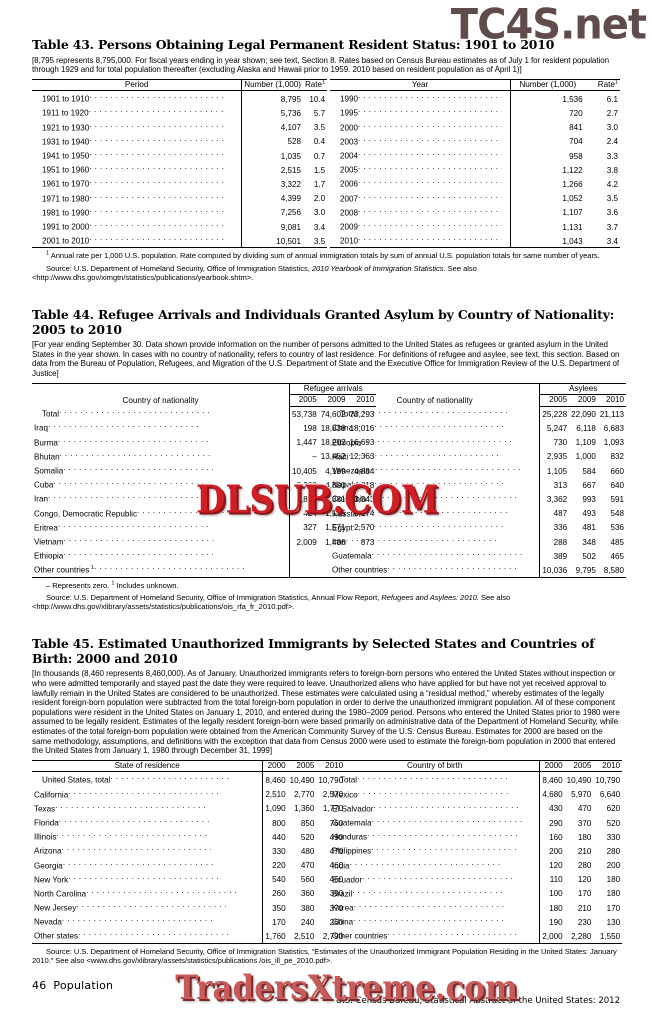 This screenshot has width=652, height=1024. Describe the element at coordinates (420, 169) in the screenshot. I see `row-label: 2005` at that location.